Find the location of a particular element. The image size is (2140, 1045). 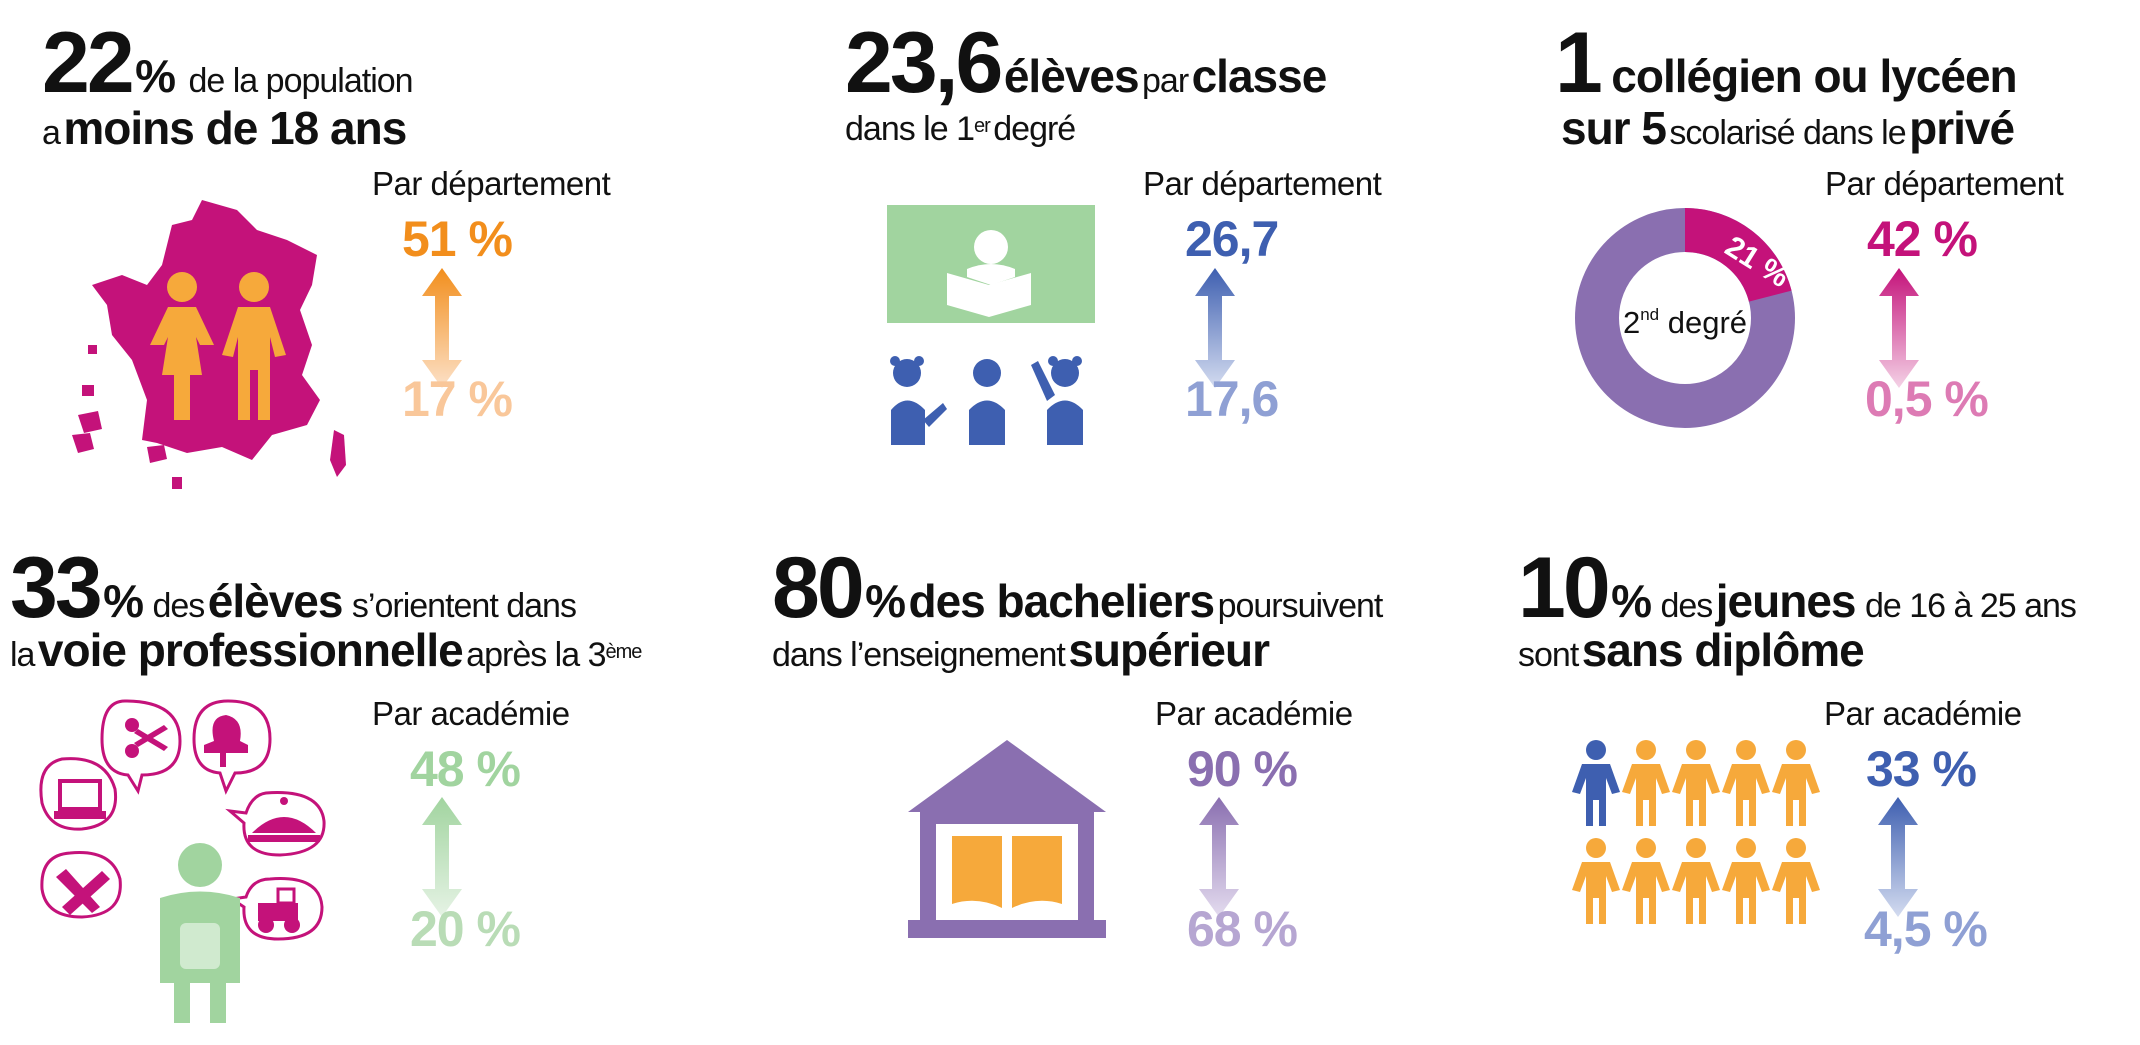

headline-text: dans le 1 is located at coordinates (910, 129).